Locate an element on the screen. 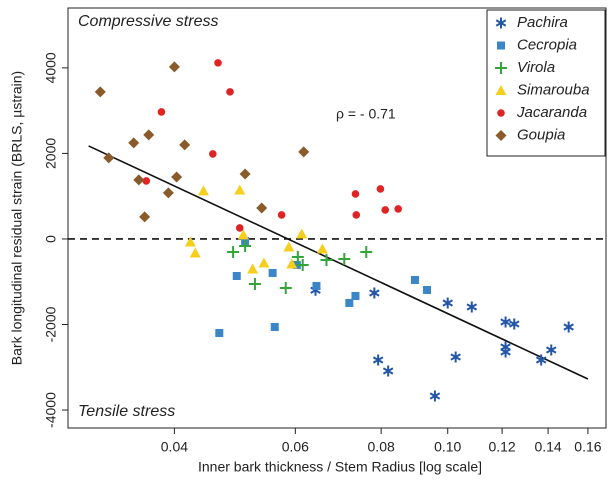 This screenshot has width=608, height=489. x-tick-label: 0.12 is located at coordinates (501, 447).